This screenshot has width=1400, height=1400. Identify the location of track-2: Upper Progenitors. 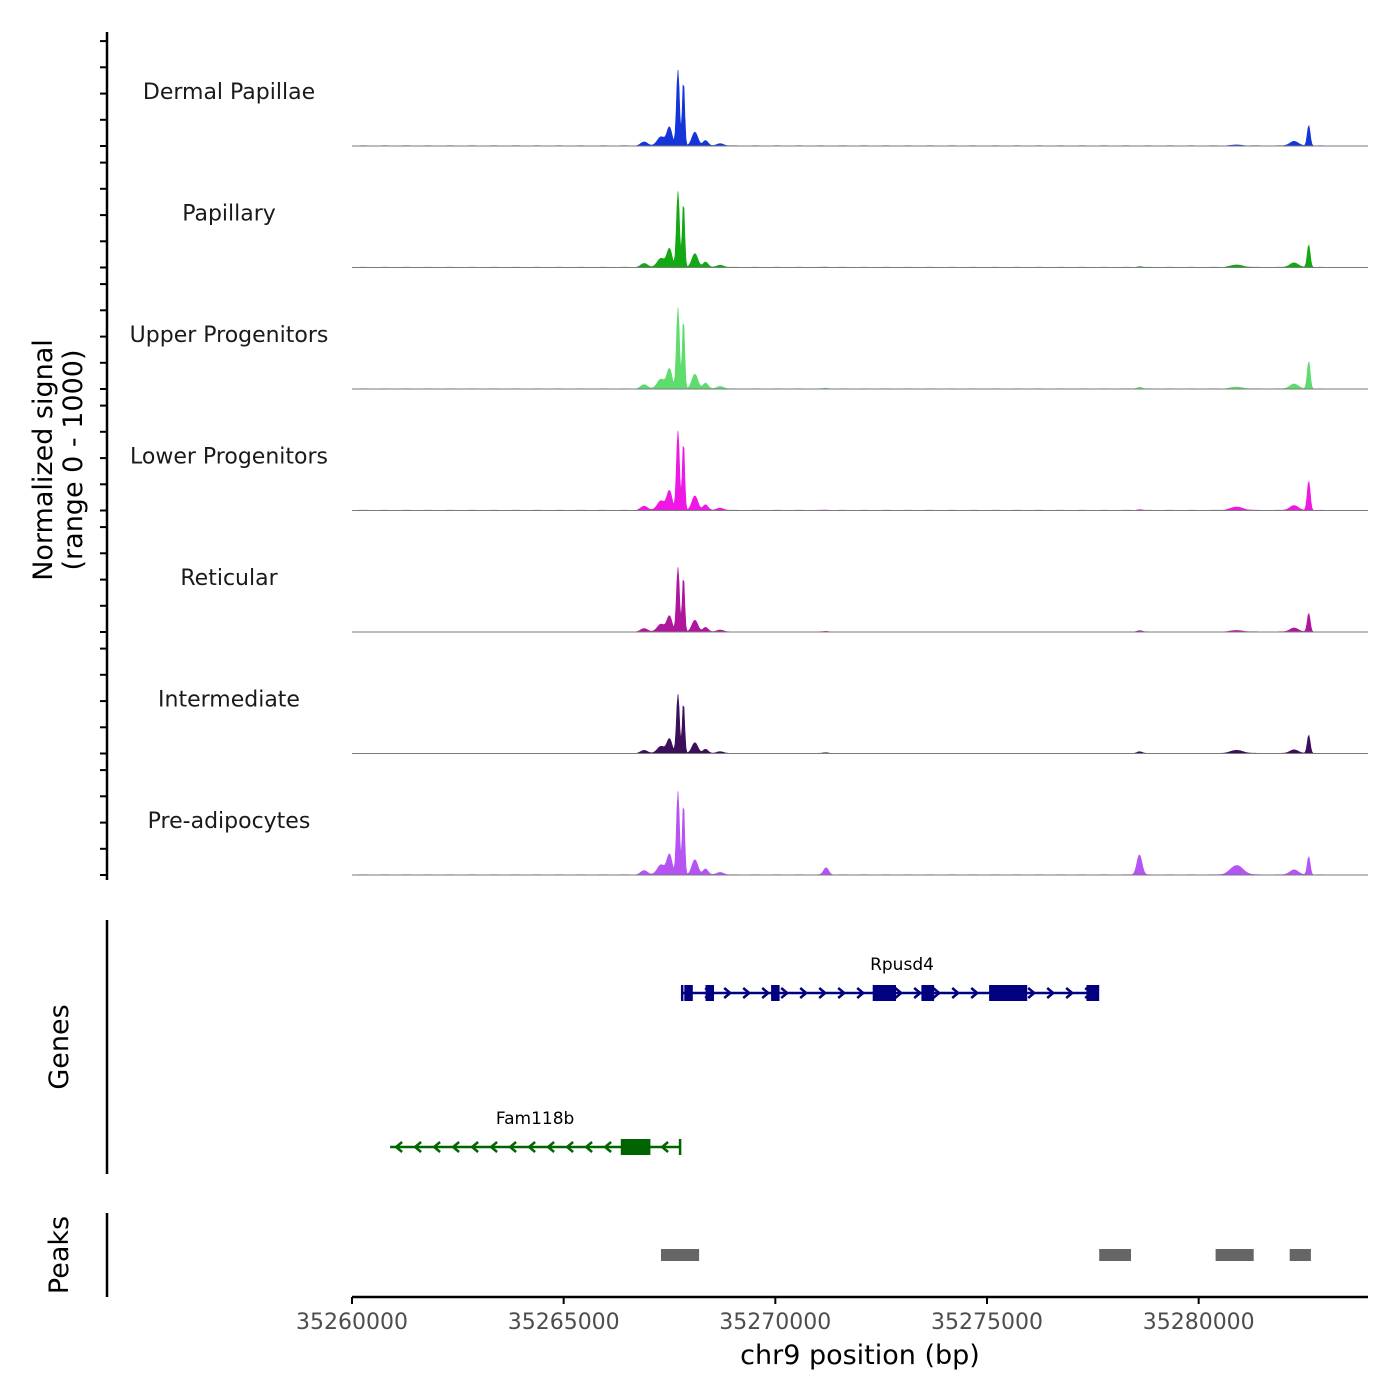
(749, 348).